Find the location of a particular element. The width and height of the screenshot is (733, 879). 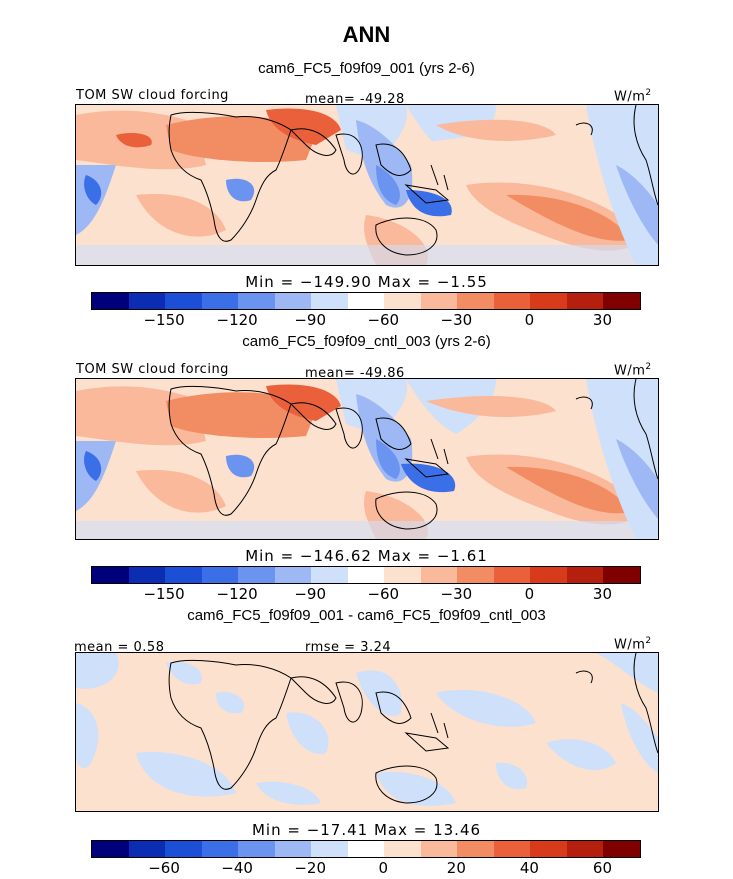

panel2-mean-label: mean= -49.86 is located at coordinates (355, 373).